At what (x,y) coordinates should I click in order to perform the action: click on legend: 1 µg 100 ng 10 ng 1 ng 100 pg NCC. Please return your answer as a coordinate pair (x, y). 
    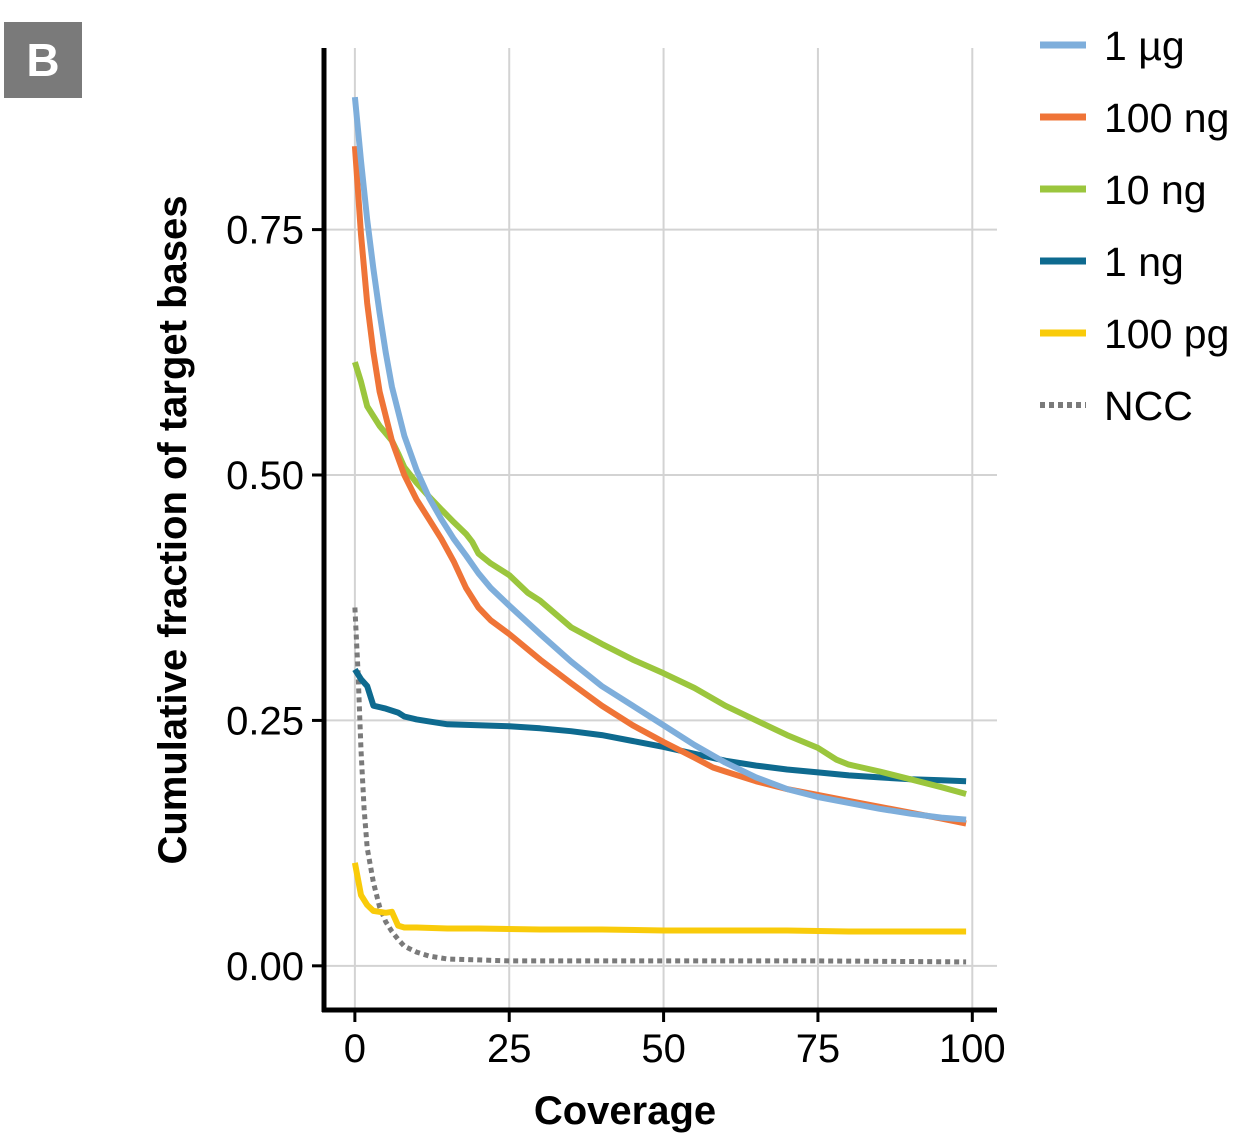
    Looking at the image, I should click on (1134, 226).